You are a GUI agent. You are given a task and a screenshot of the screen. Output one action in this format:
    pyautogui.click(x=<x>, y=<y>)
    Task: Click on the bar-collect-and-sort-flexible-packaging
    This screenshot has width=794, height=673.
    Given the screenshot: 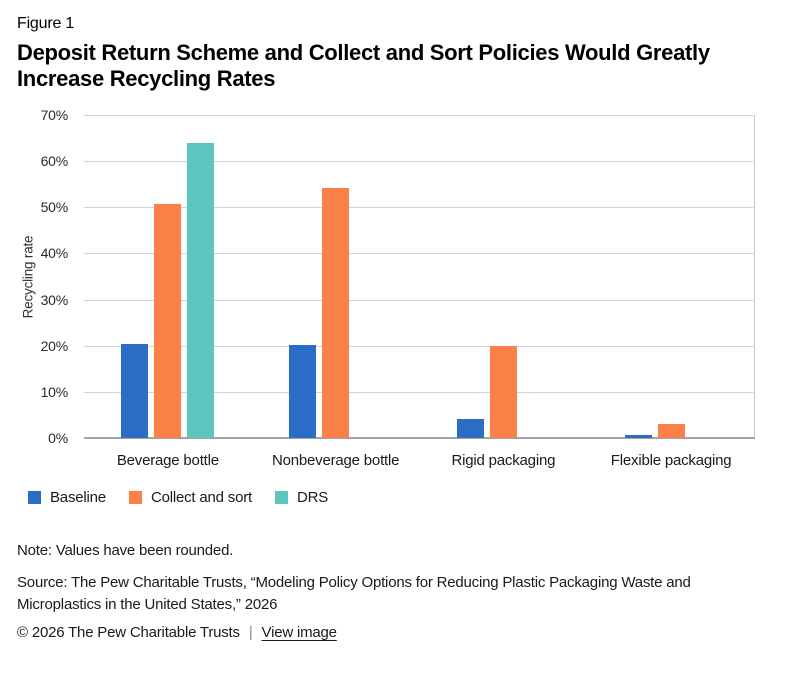 What is the action you would take?
    pyautogui.click(x=671, y=431)
    